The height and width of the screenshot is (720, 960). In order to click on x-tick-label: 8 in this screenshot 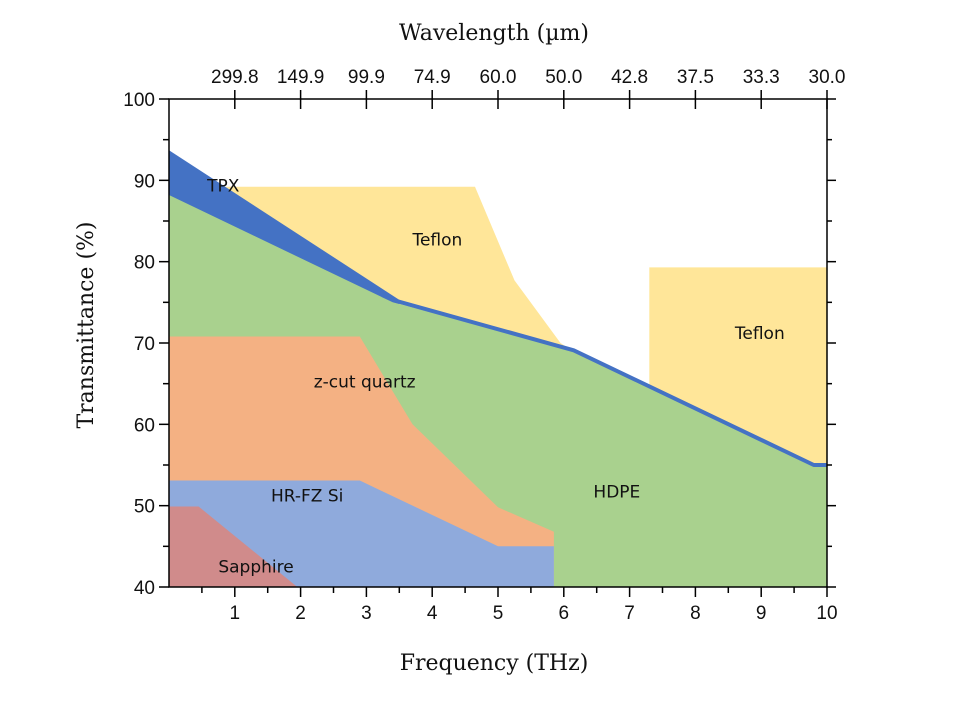, I will do `click(695, 613)`.